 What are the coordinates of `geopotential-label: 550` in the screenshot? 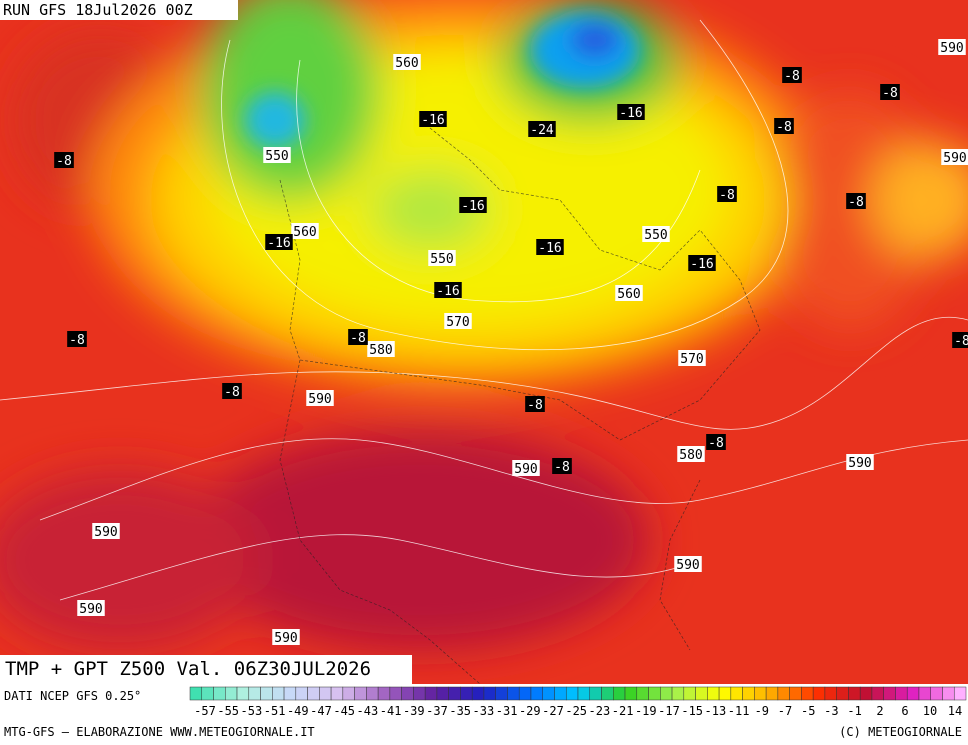 It's located at (442, 258).